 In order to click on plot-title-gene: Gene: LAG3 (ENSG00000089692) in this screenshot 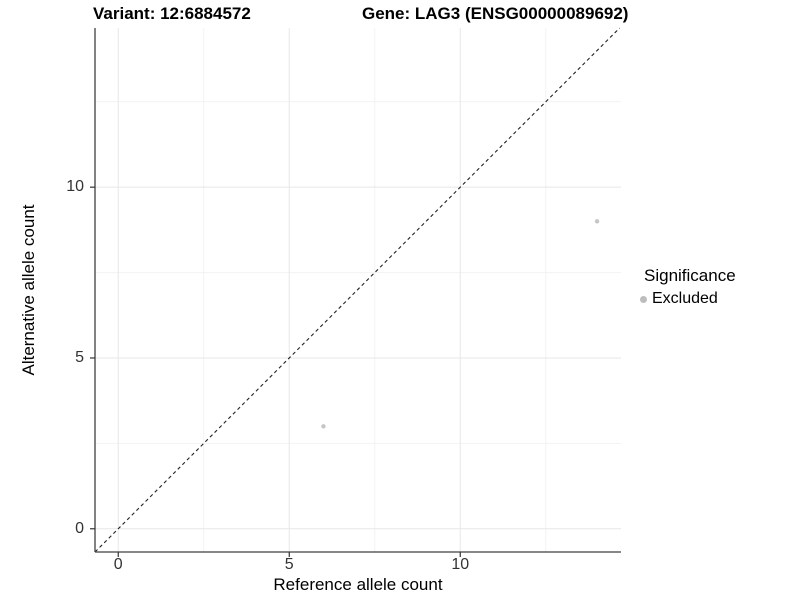, I will do `click(495, 13)`.